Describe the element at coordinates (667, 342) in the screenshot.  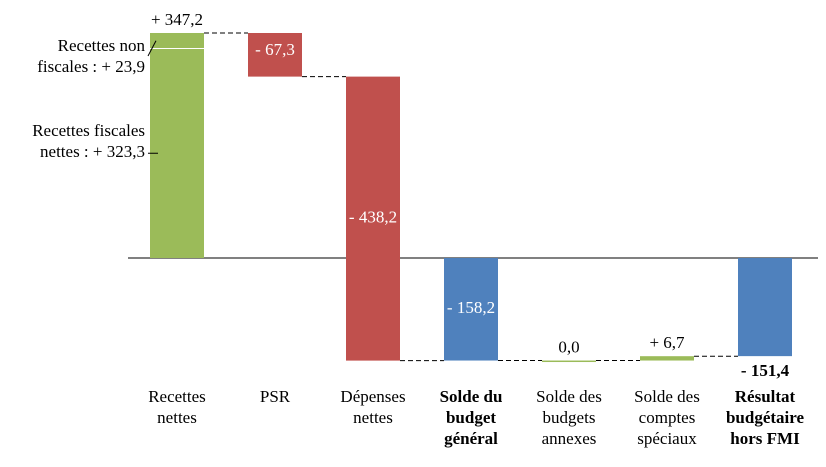
I see `value-label: + 6,7` at that location.